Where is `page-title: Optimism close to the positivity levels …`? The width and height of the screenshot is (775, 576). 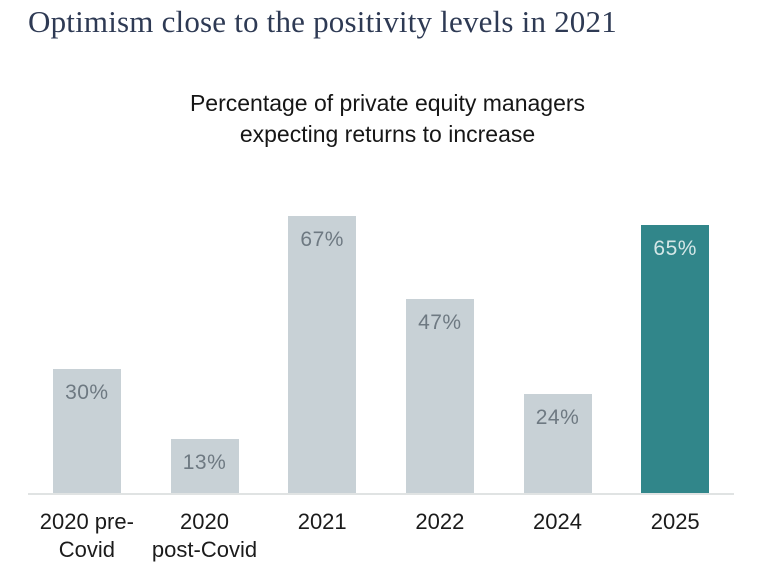 page-title: Optimism close to the positivity levels … is located at coordinates (322, 21).